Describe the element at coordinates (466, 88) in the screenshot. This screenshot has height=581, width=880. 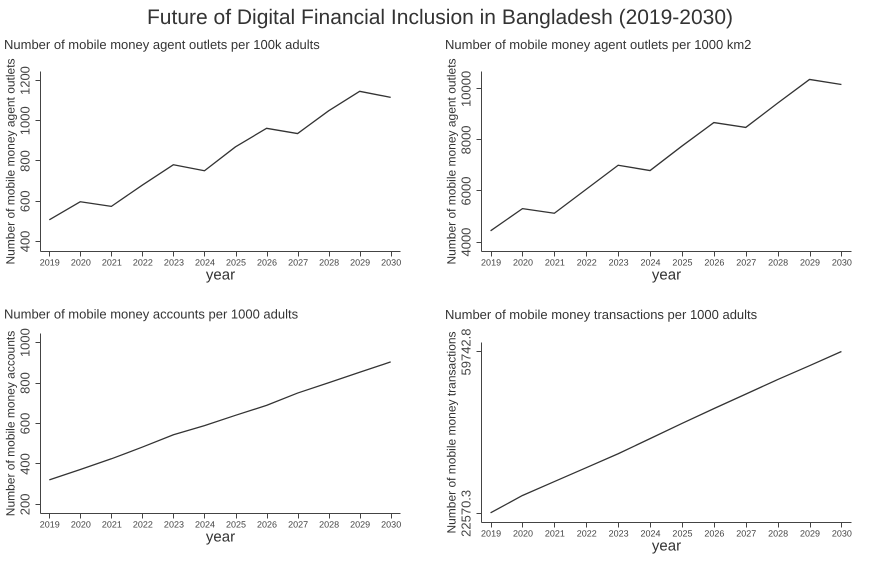
I see `y-tick-label: 10000` at that location.